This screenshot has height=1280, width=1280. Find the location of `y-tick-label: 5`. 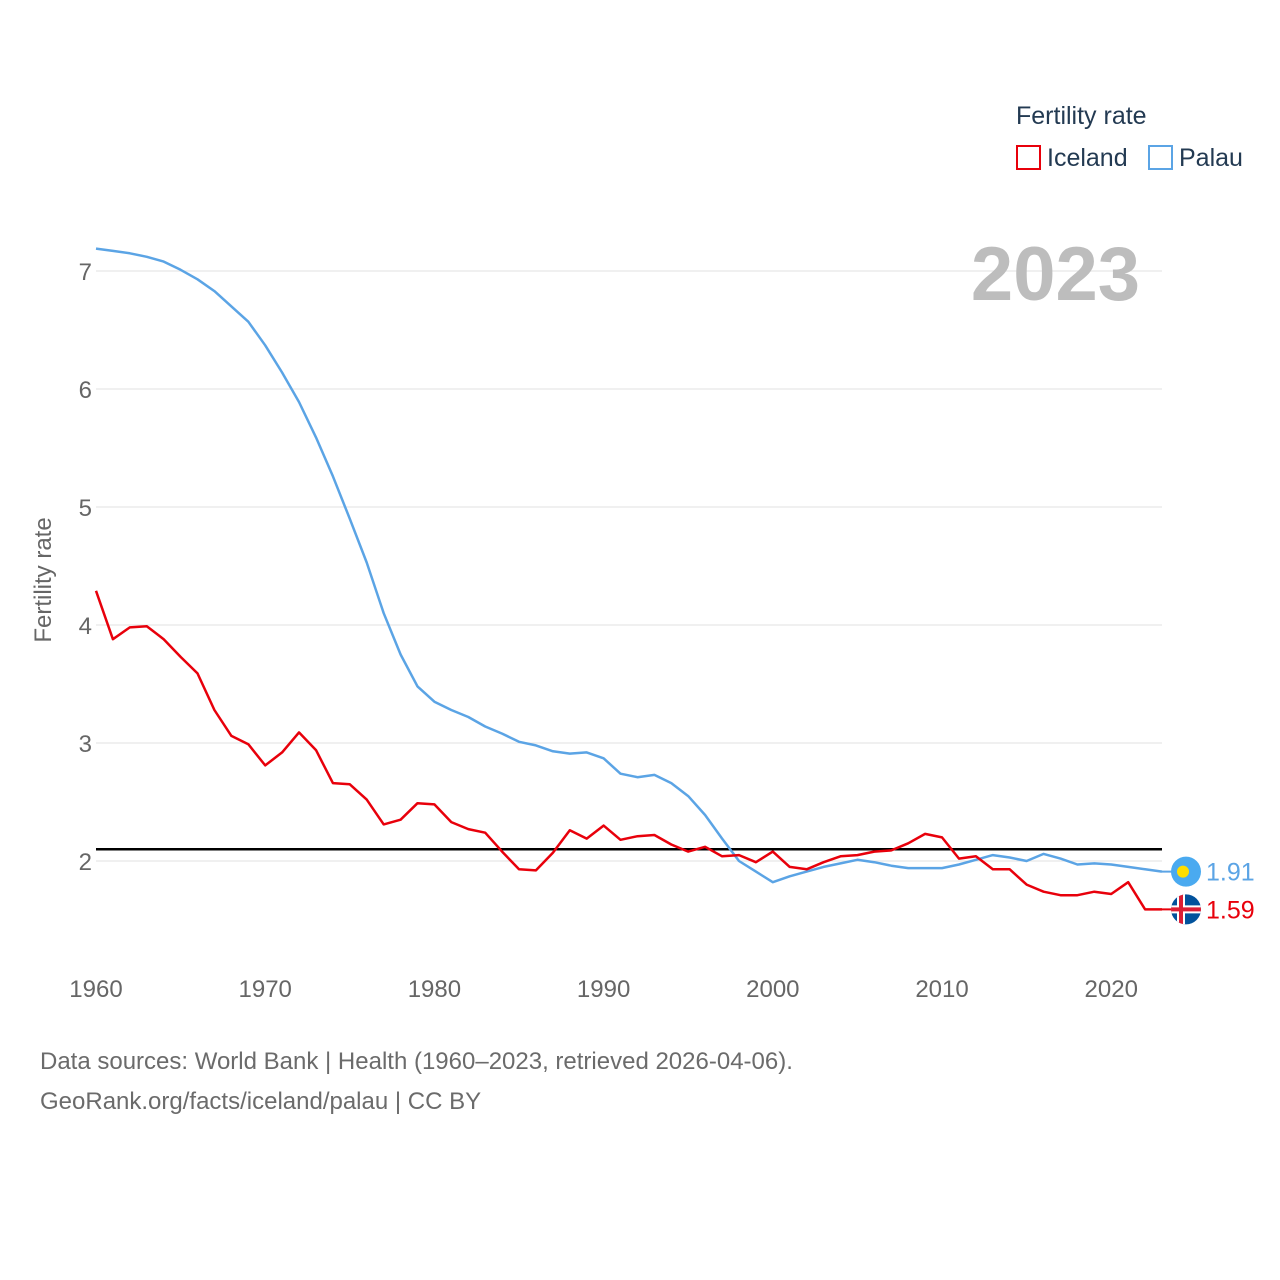

y-tick-label: 5 is located at coordinates (85, 508).